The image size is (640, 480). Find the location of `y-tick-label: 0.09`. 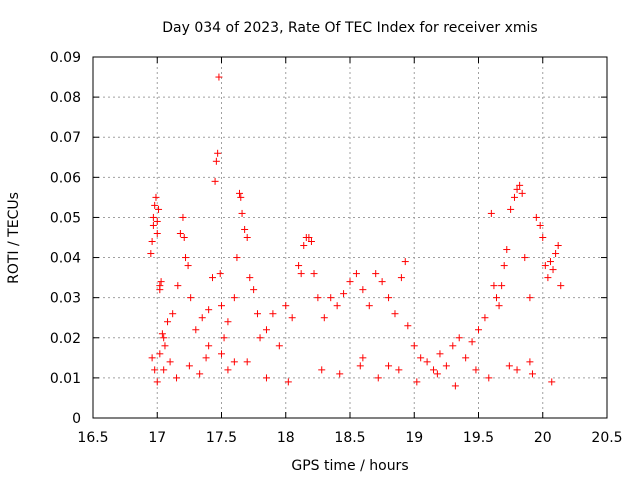

y-tick-label: 0.09 is located at coordinates (65, 58).